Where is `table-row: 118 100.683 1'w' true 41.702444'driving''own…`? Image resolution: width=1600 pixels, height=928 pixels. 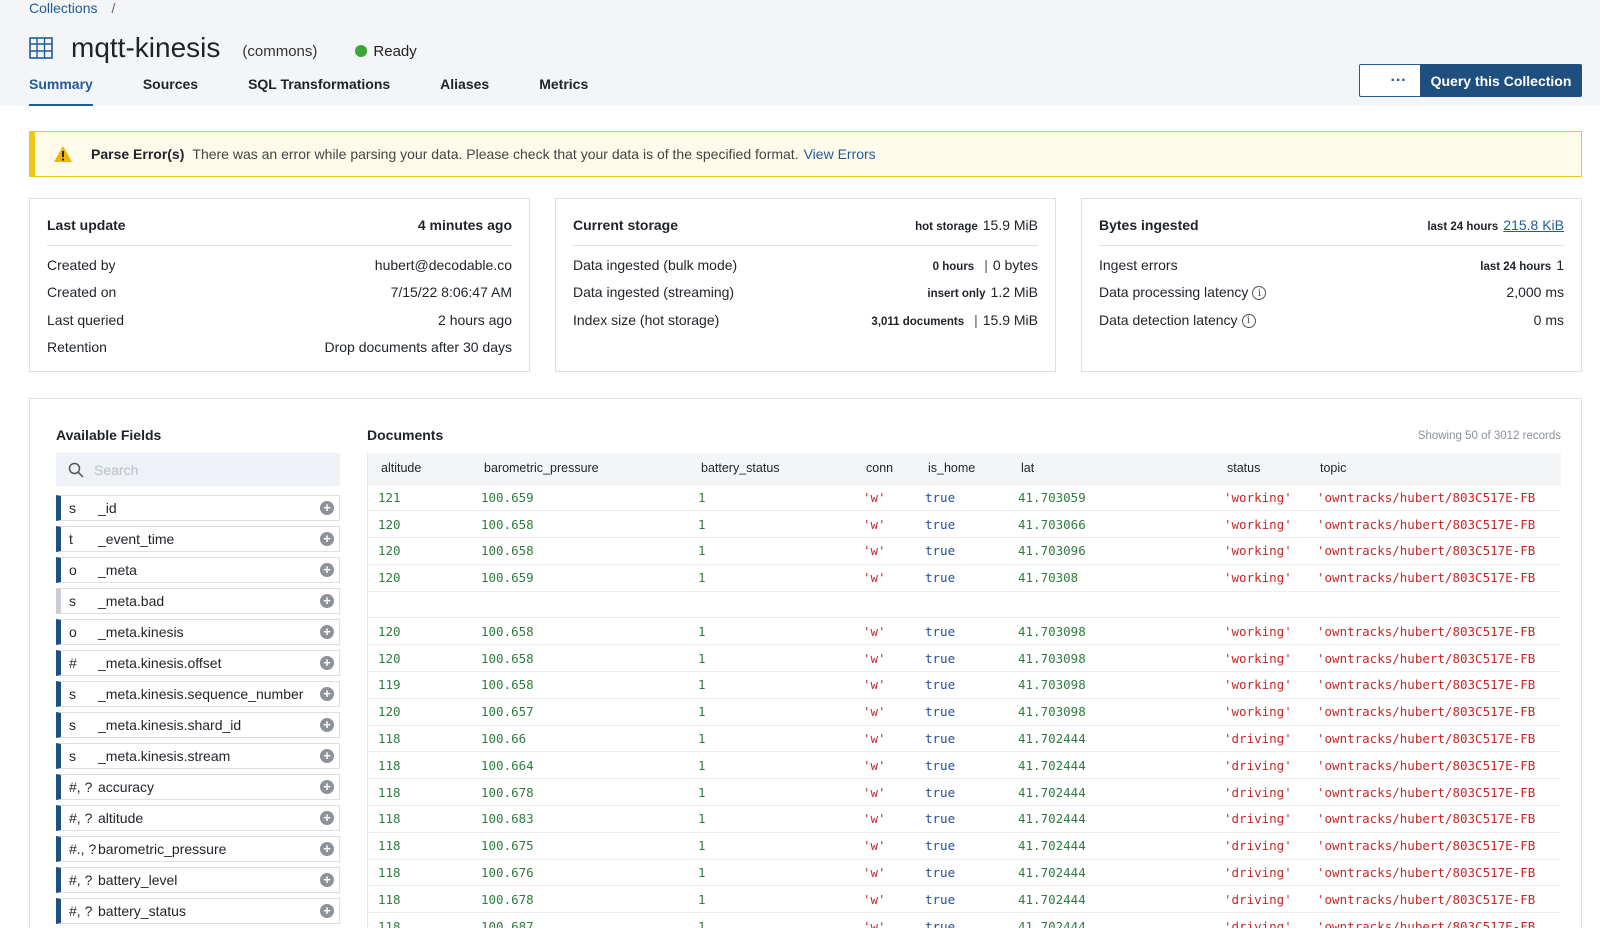 table-row: 118 100.683 1'w' true 41.702444'driving''own… is located at coordinates (964, 819).